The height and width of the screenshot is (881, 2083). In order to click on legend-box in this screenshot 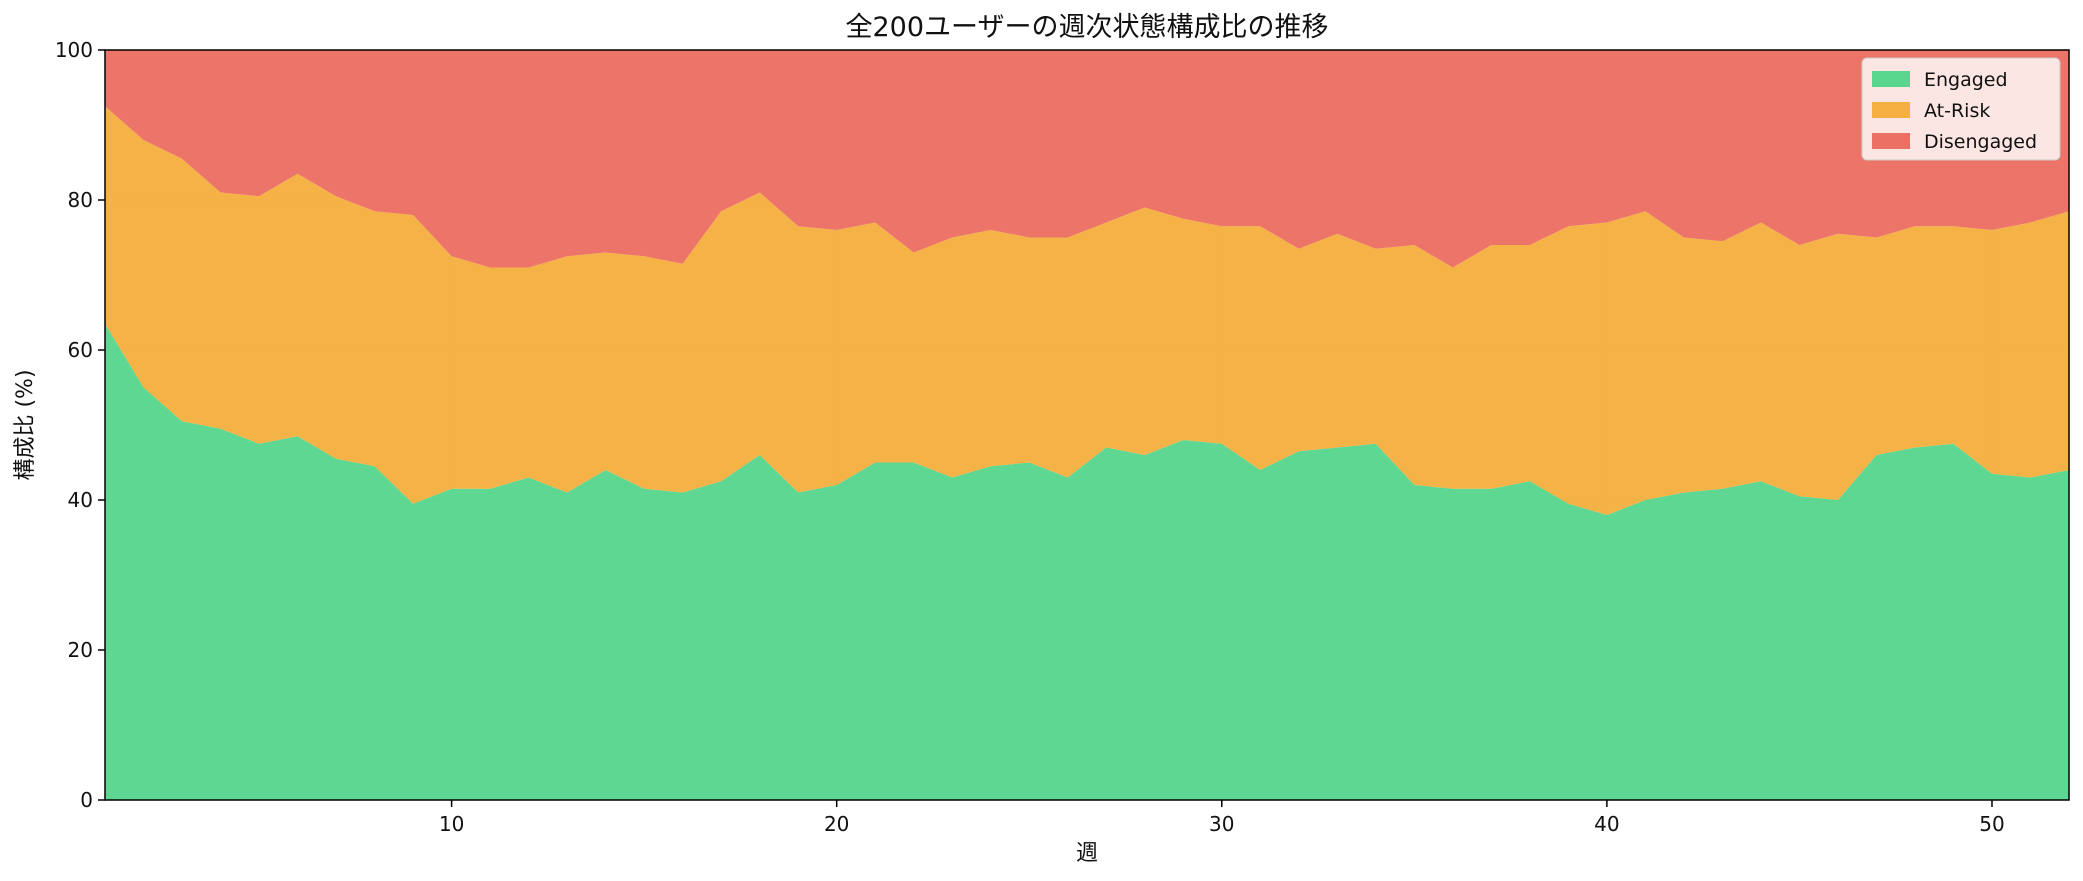, I will do `click(1961, 109)`.